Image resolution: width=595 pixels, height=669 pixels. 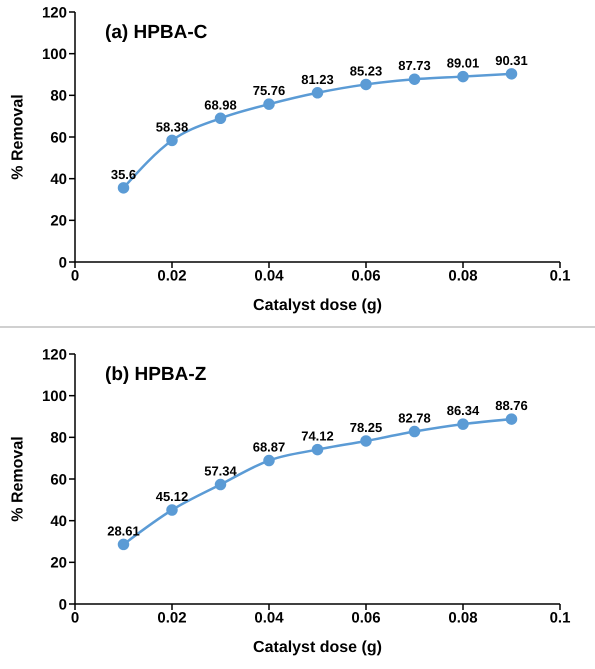 I want to click on data-label: 35.6, so click(x=123, y=174).